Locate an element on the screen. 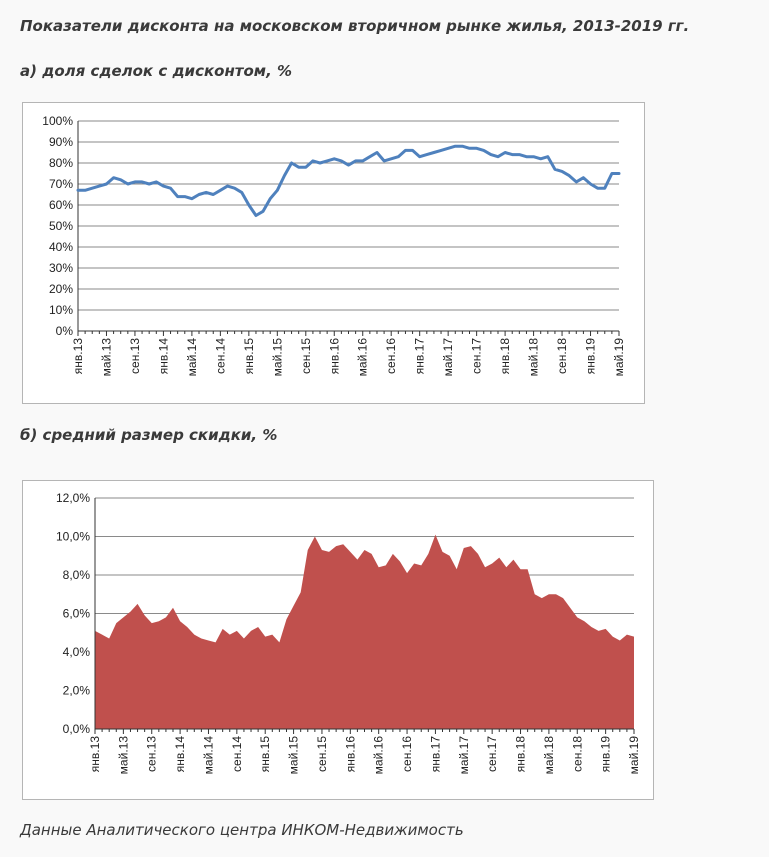  y-tick-label: 6,0% is located at coordinates (77, 614).